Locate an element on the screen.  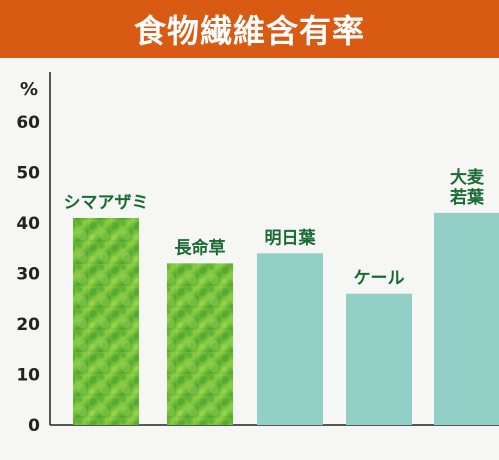
y-tick-label: 10 is located at coordinates (28, 376).